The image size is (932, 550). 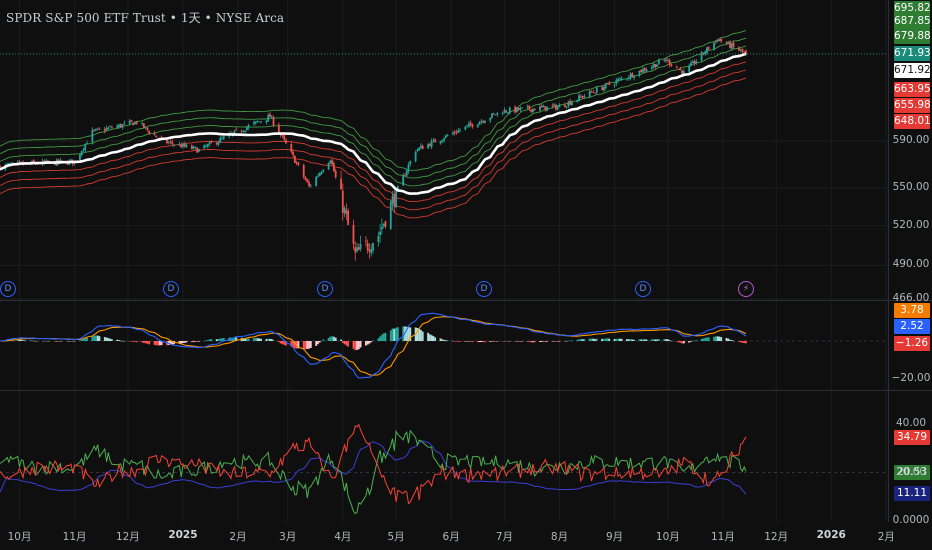 I want to click on y-tick-label: 466.00, so click(x=911, y=298).